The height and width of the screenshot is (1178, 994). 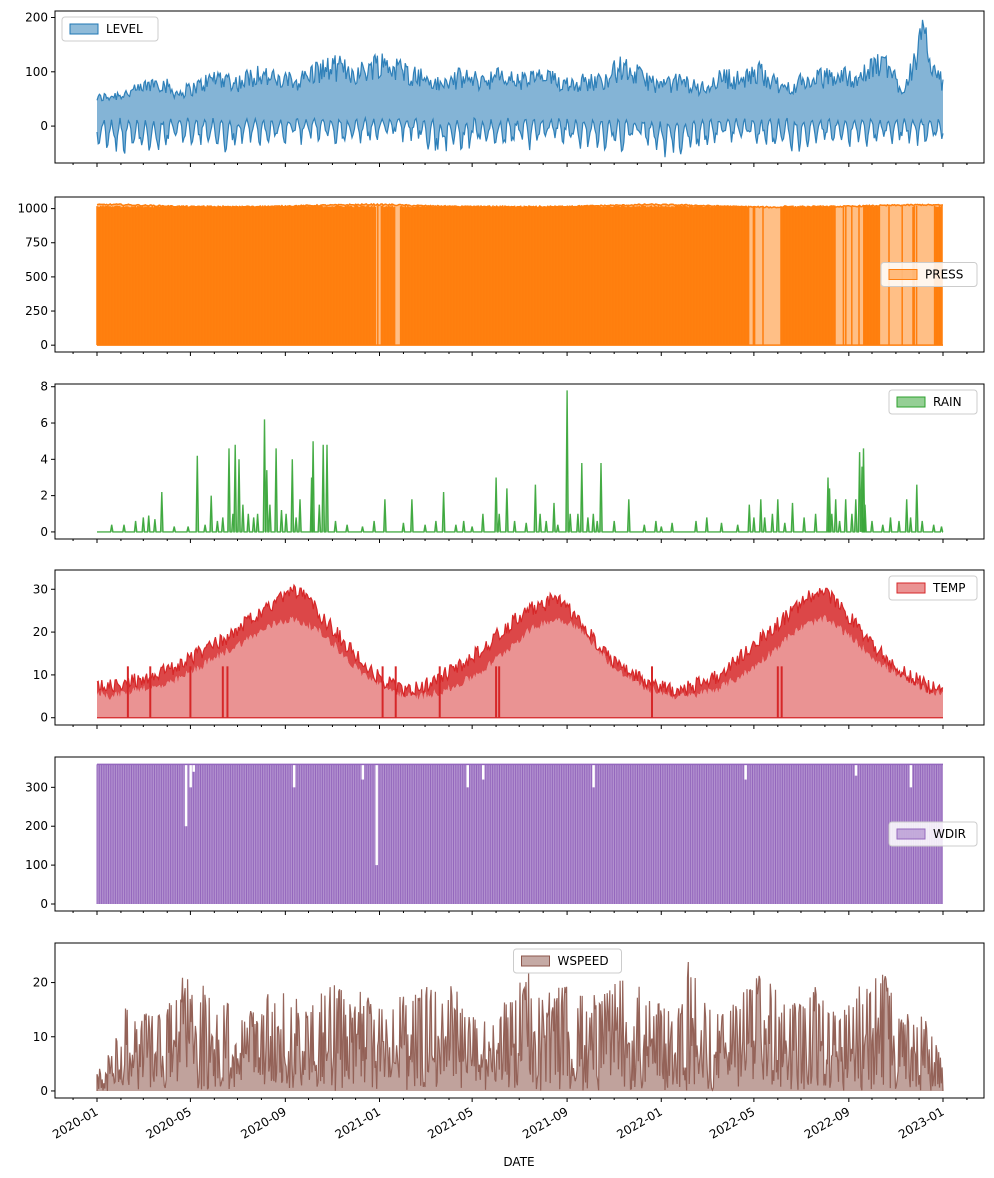 What do you see at coordinates (44, 345) in the screenshot?
I see `y-tick-label-press: 0` at bounding box center [44, 345].